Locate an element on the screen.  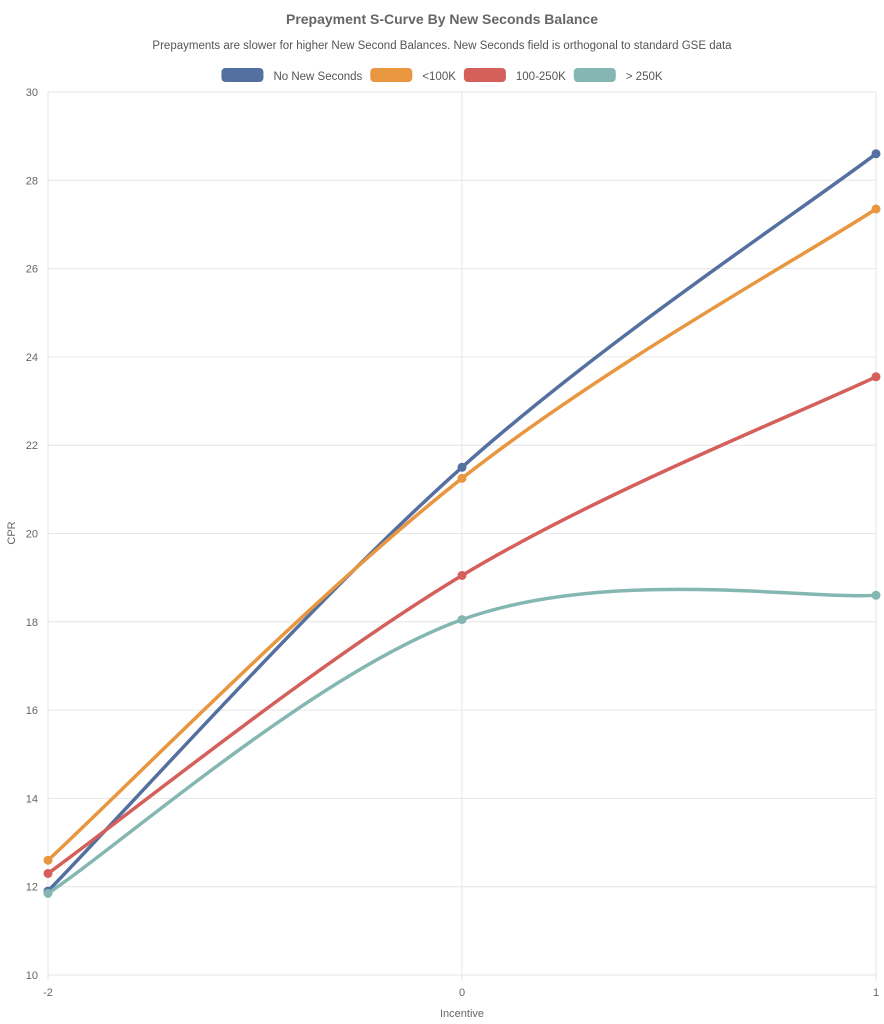
legend-item: 100-250K is located at coordinates (514, 75).